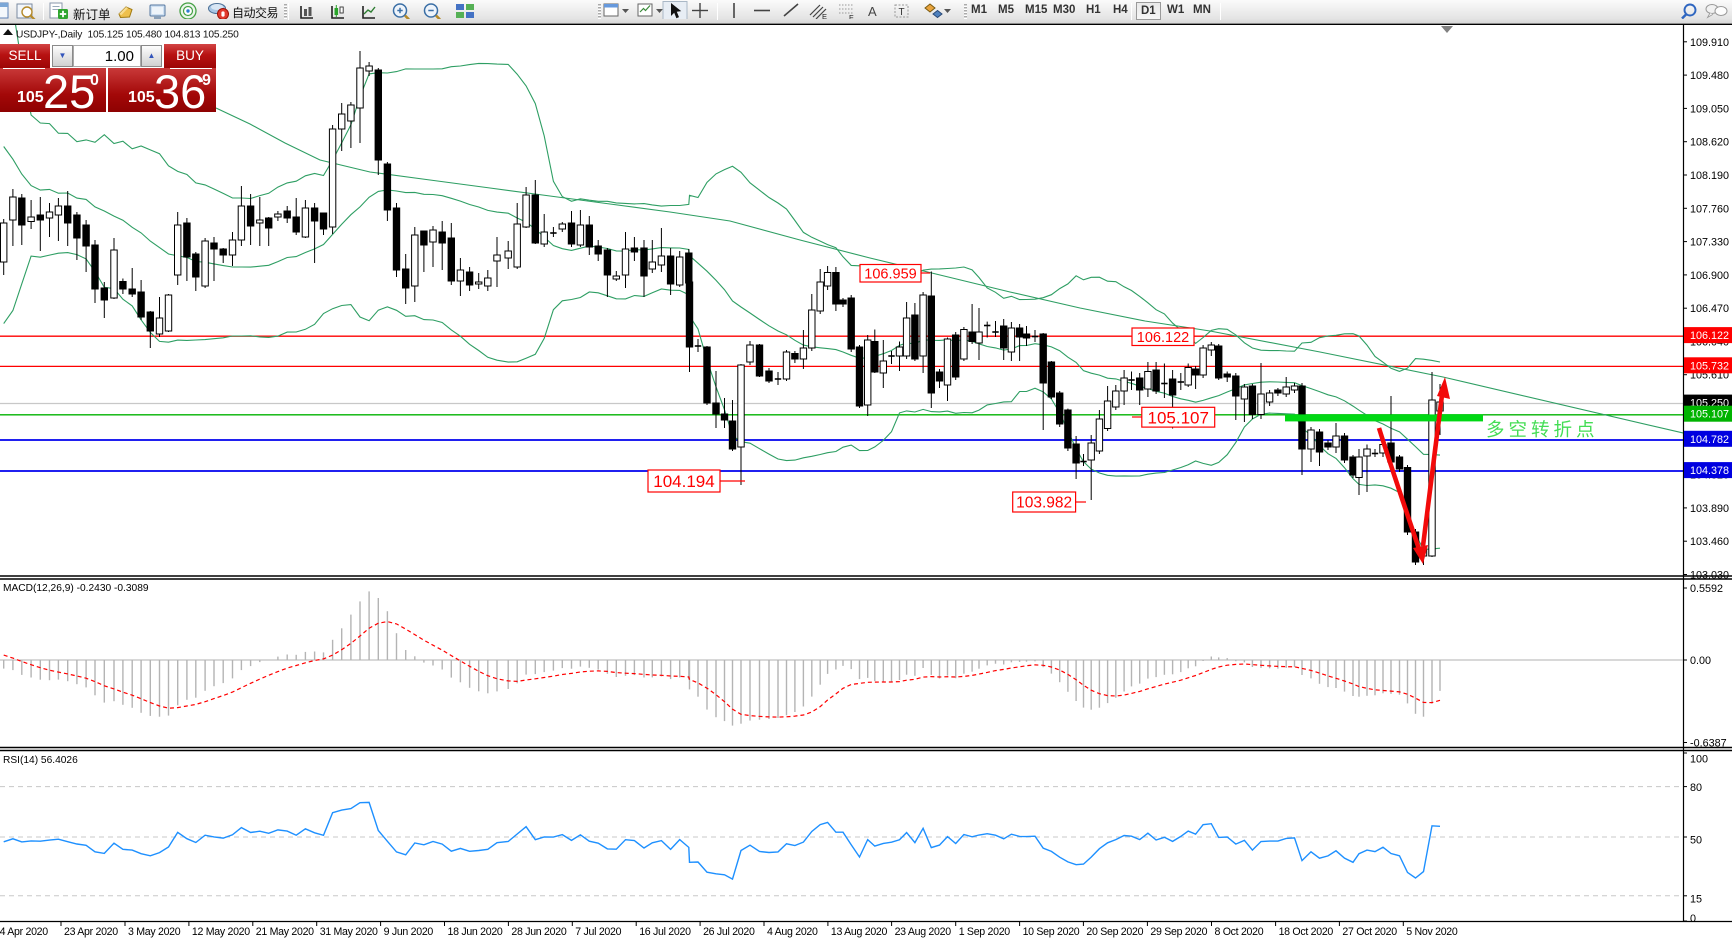 This screenshot has height=948, width=1732. I want to click on svg-text: 105.732, so click(1709, 366).